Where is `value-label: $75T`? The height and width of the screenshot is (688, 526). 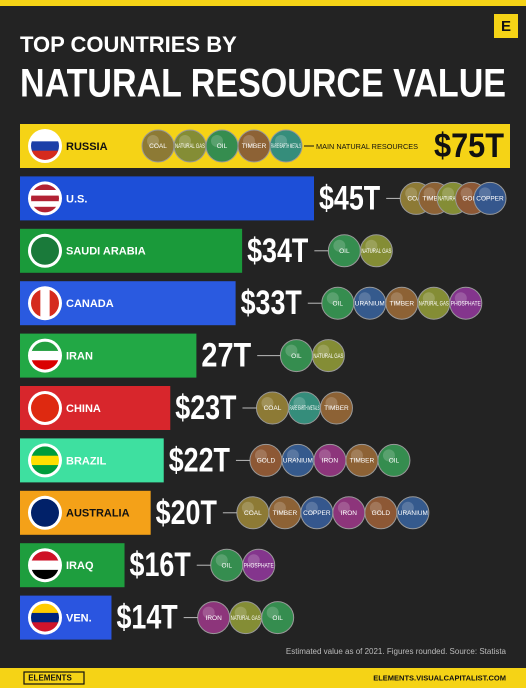 value-label: $75T is located at coordinates (469, 146).